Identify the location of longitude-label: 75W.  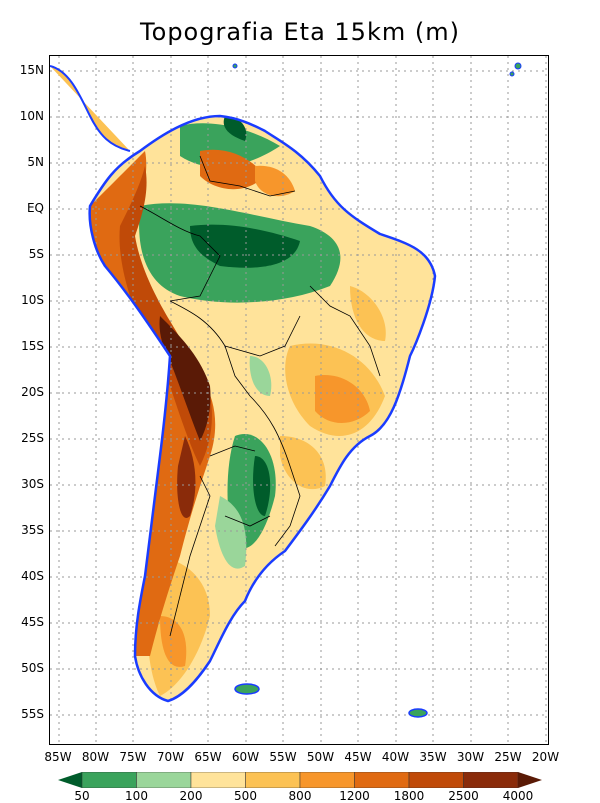
(133, 757).